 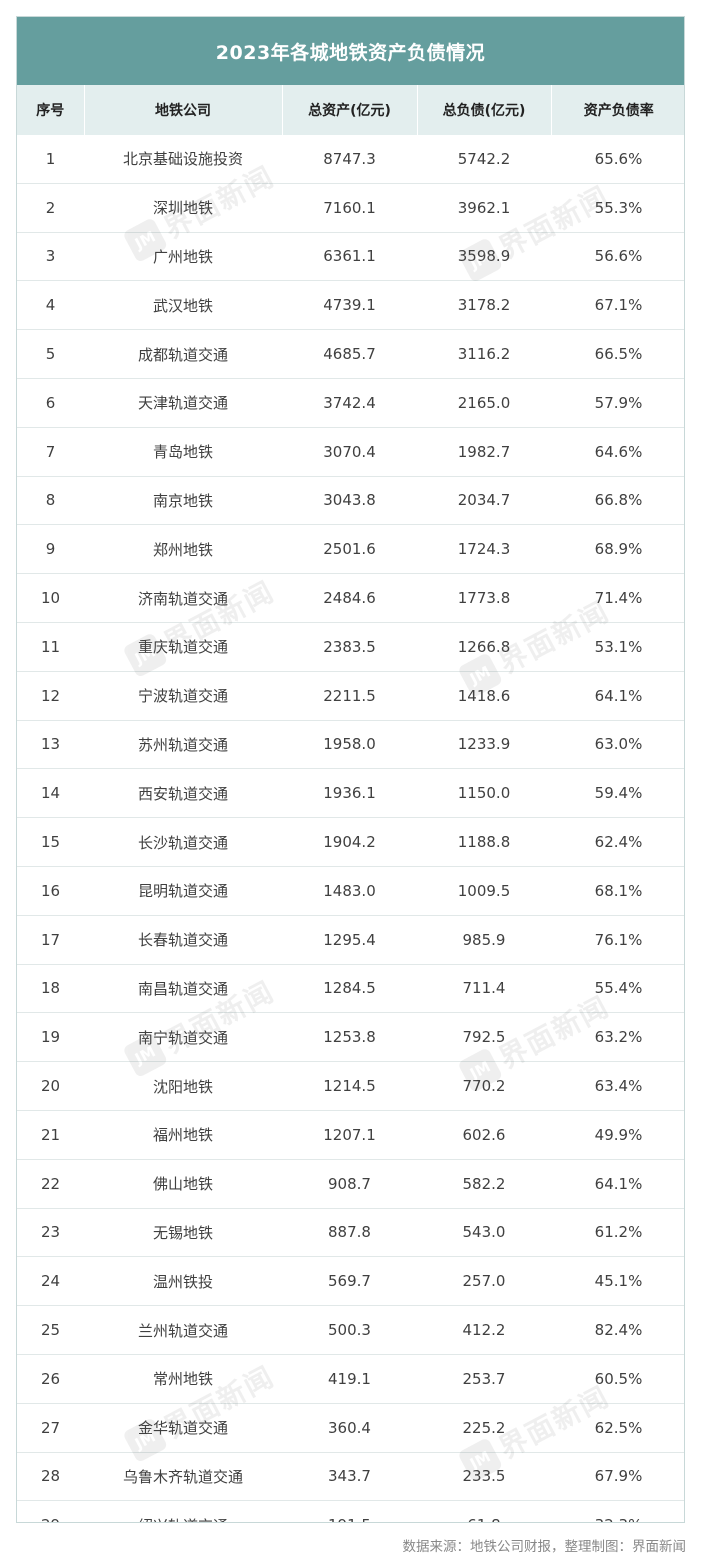 I want to click on source-note: 数据来源：地铁公司财报，整理制图：界面新闻, so click(x=544, y=1547).